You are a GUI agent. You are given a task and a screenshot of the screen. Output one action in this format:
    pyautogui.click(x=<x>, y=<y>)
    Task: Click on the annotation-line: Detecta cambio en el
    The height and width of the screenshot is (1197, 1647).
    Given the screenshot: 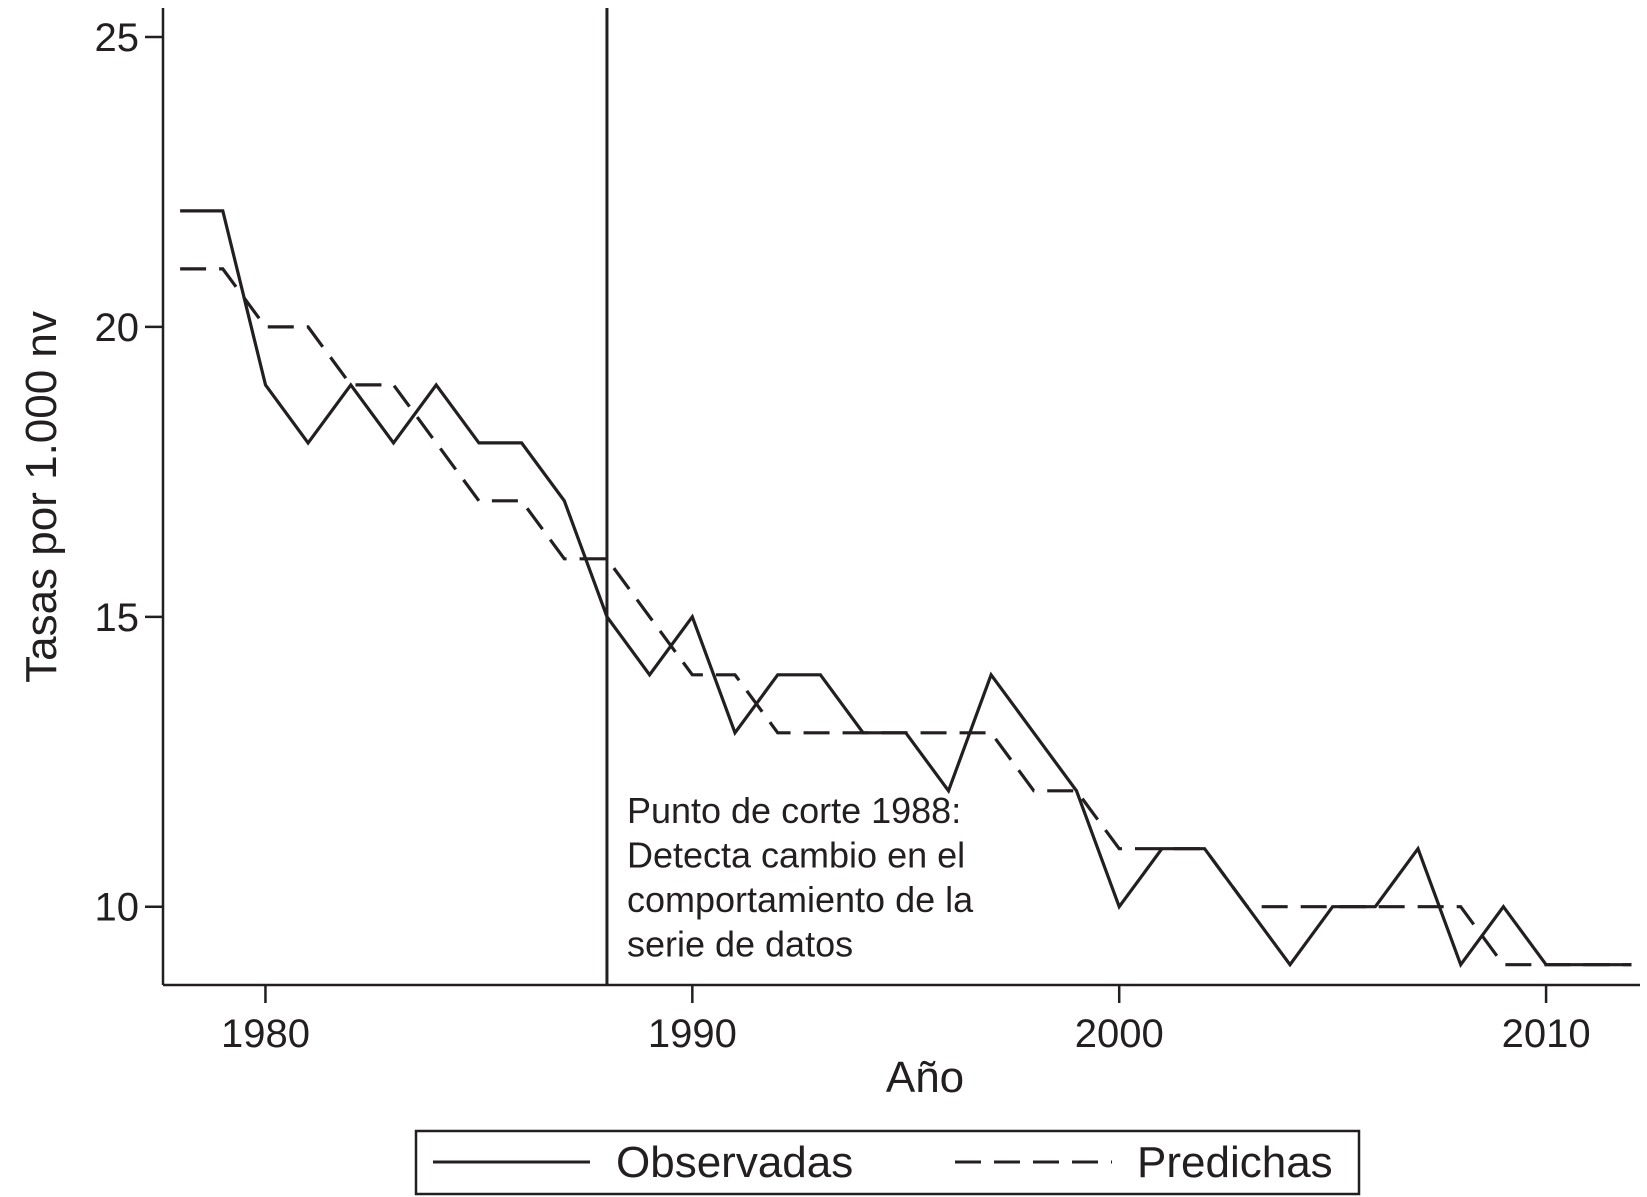 What is the action you would take?
    pyautogui.click(x=796, y=855)
    